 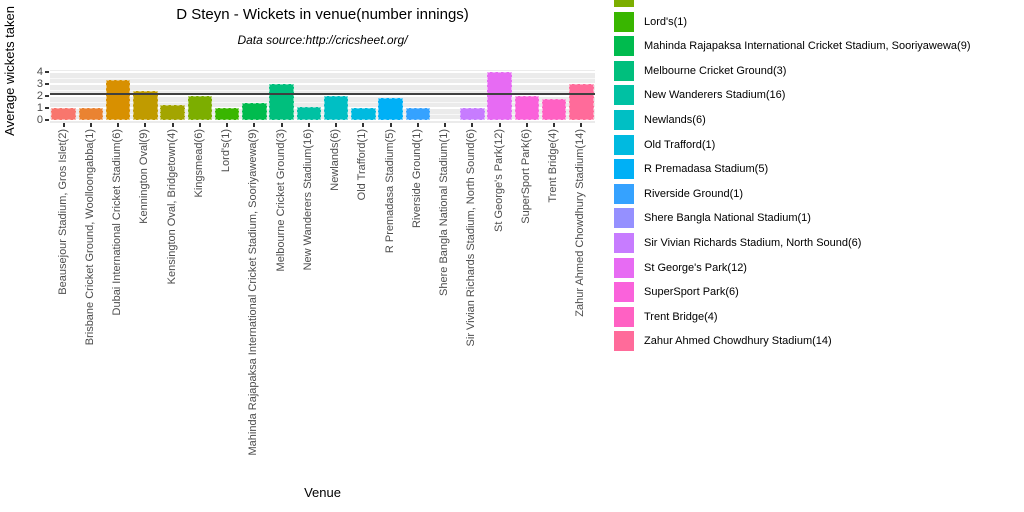 I want to click on x-tick-label: Kingsmead(6), so click(x=198, y=163).